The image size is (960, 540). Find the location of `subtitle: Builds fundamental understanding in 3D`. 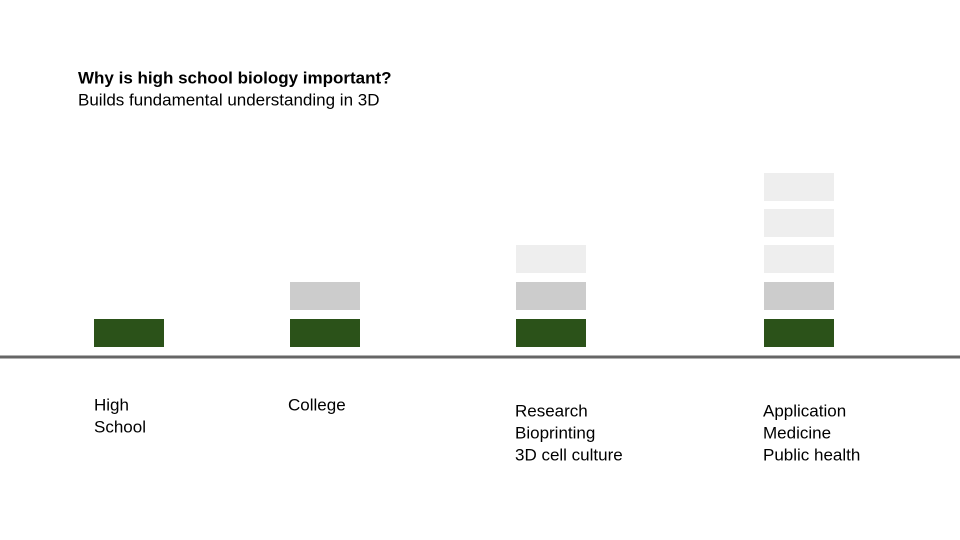

subtitle: Builds fundamental understanding in 3D is located at coordinates (228, 99).